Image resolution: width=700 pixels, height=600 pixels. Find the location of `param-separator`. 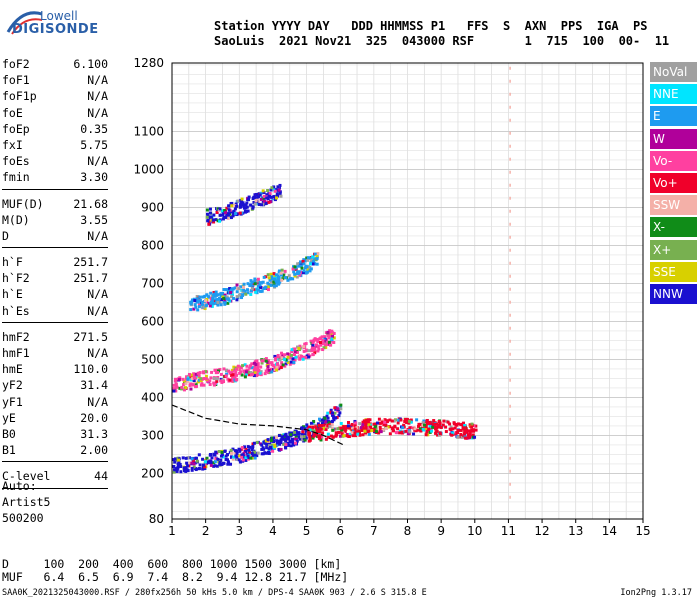

param-separator is located at coordinates (55, 491).